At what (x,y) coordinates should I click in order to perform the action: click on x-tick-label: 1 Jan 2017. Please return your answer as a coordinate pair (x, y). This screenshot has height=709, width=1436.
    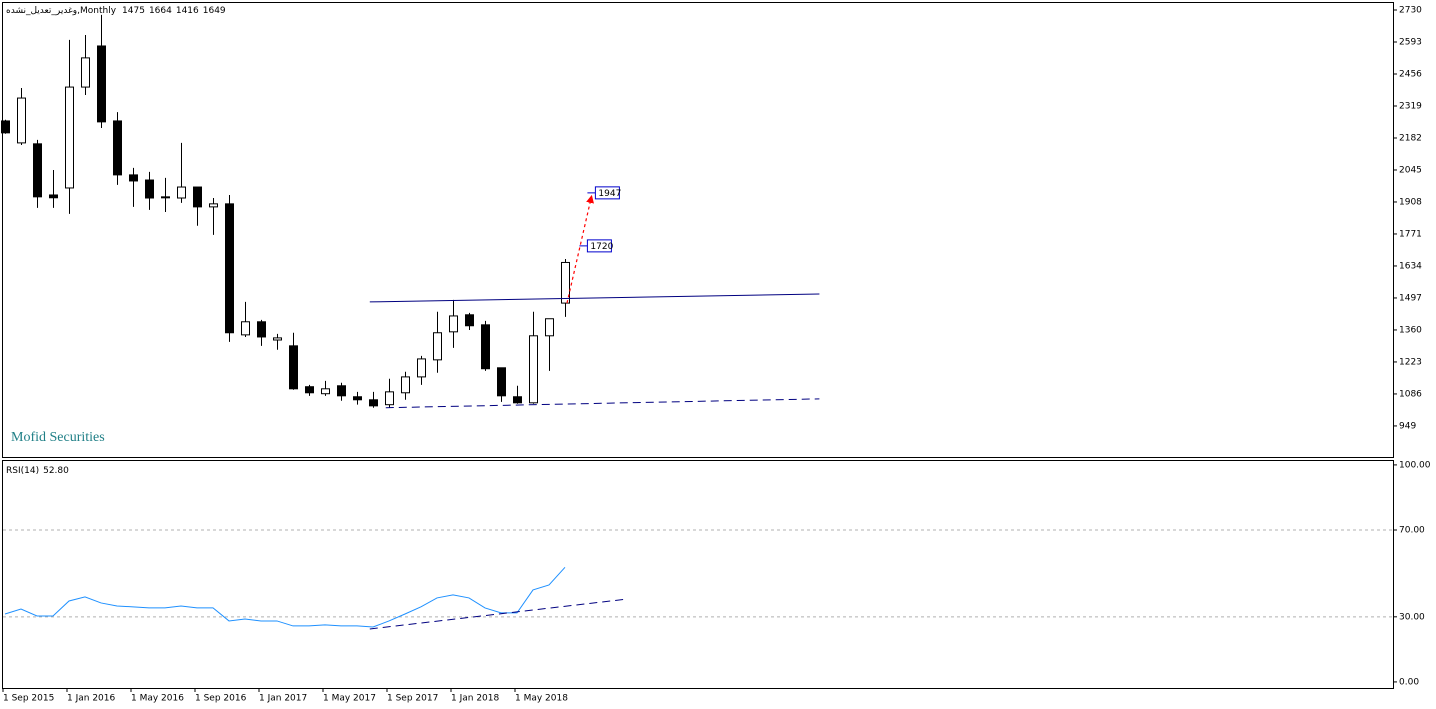
    Looking at the image, I should click on (283, 699).